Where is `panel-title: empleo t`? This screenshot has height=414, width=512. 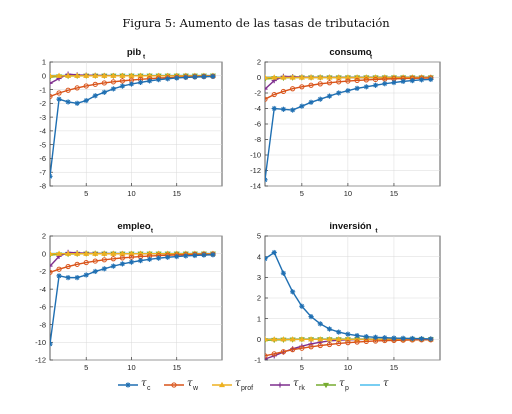 panel-title: empleo t is located at coordinates (135, 228).